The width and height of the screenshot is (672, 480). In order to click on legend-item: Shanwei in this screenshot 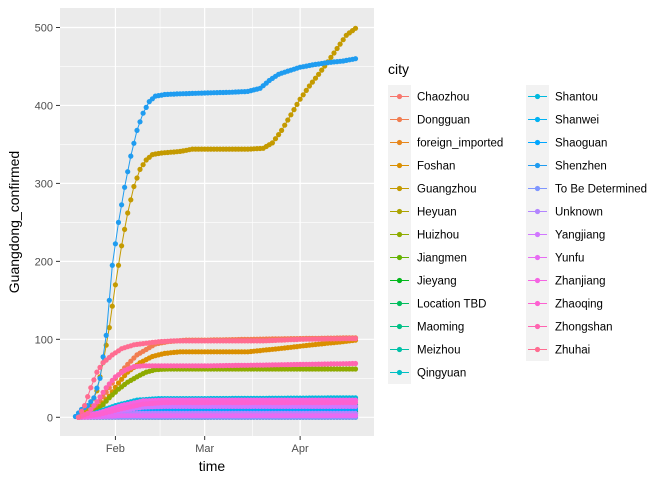, I will do `click(562, 119)`.